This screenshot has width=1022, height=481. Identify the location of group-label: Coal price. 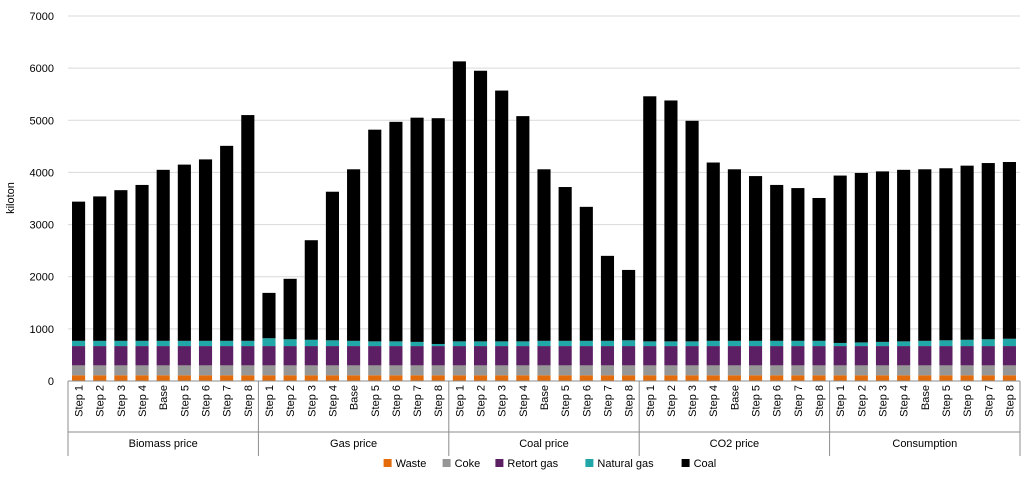
(544, 444).